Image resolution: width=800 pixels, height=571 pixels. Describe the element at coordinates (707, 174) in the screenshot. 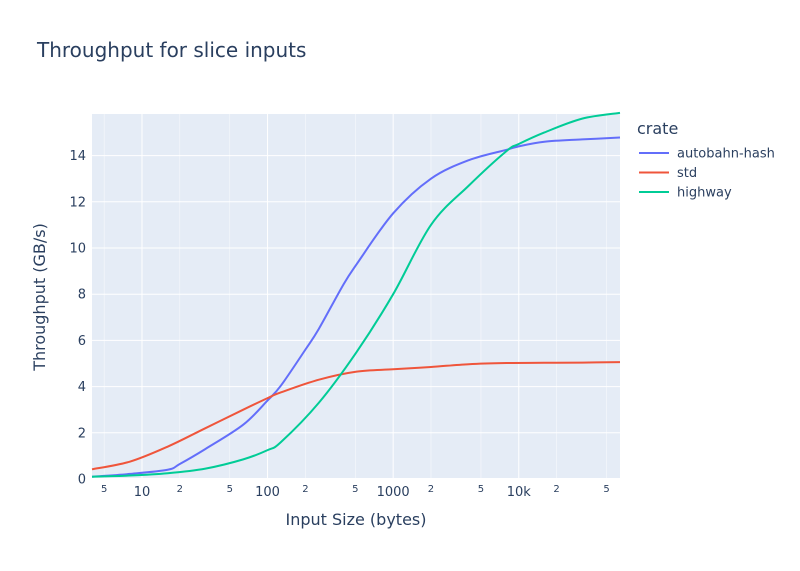

I see `legend-items: autobahn-hash std highway` at that location.